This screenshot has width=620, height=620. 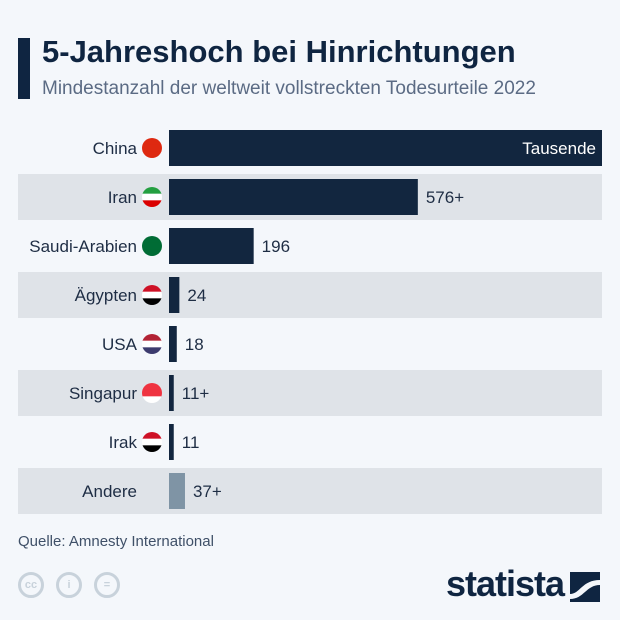 I want to click on category-label: Saudi-Arabien, so click(x=83, y=246).